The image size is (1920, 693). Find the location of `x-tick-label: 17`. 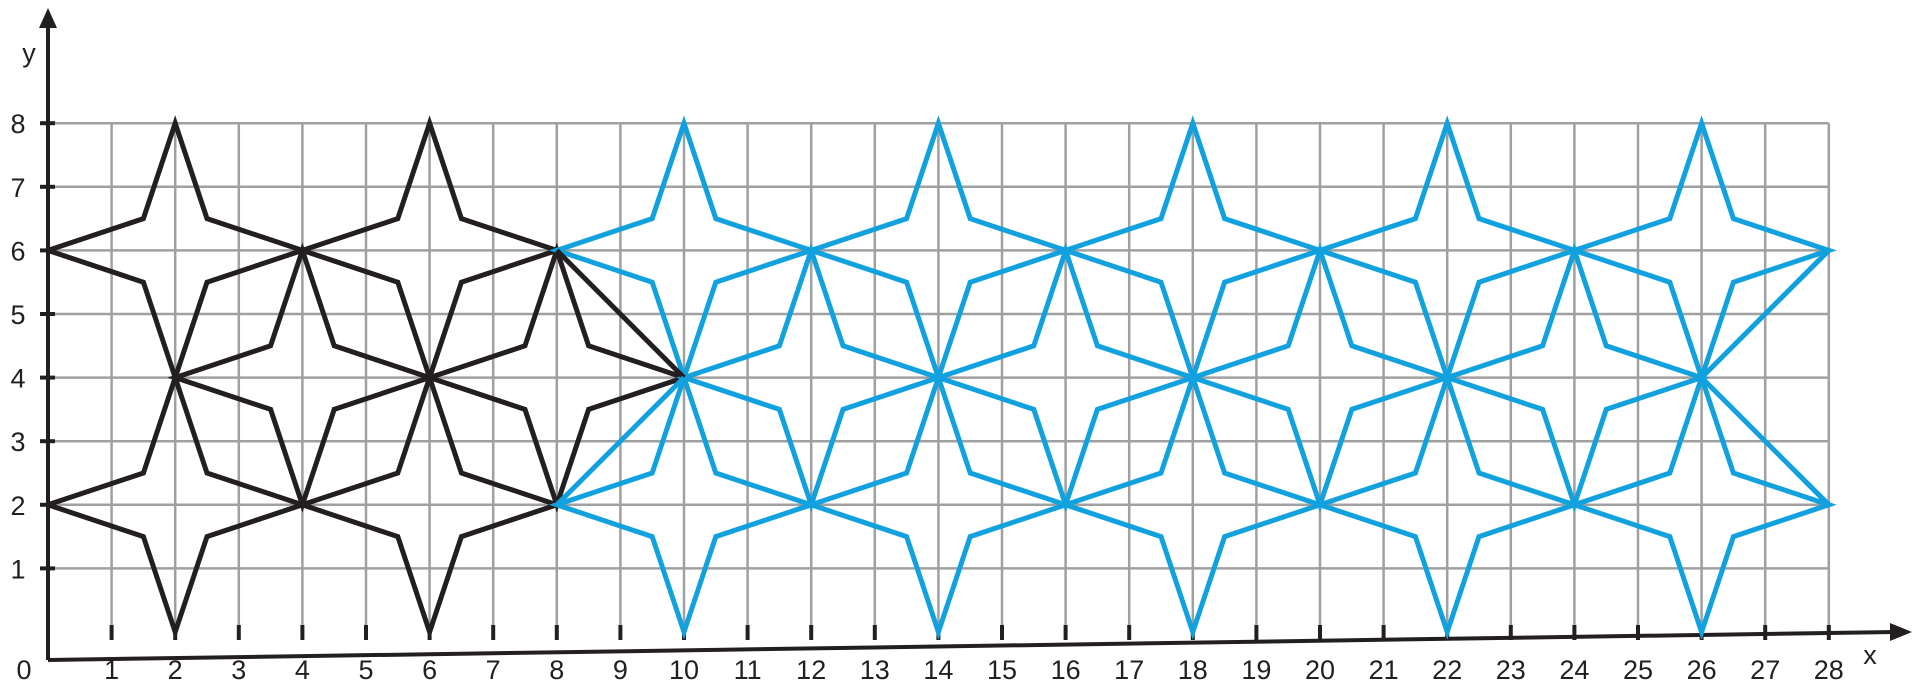

x-tick-label: 17 is located at coordinates (1129, 670).